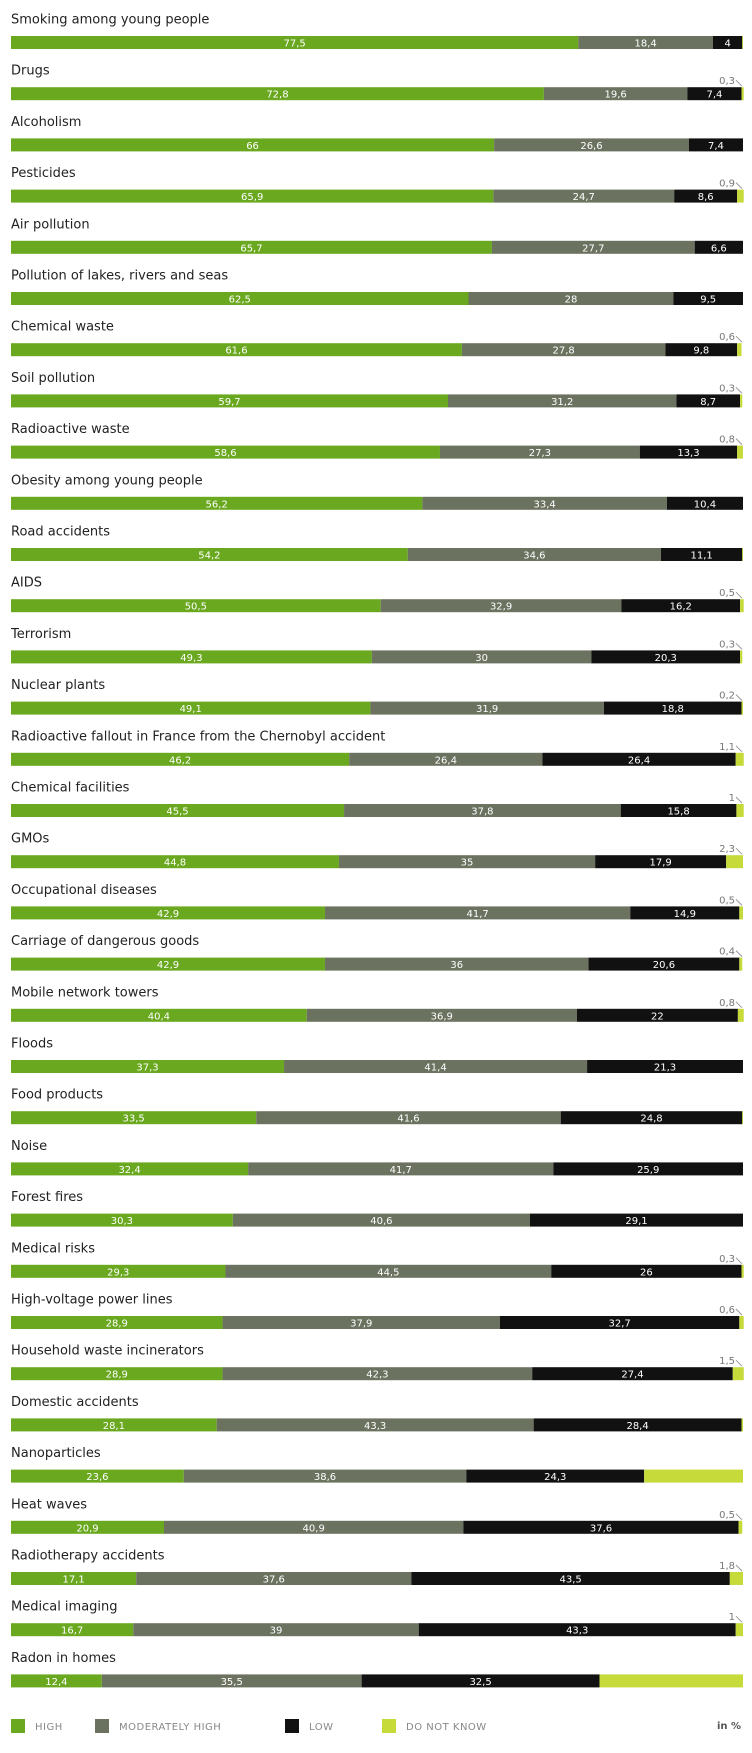  What do you see at coordinates (673, 709) in the screenshot?
I see `value-label: 18,8` at bounding box center [673, 709].